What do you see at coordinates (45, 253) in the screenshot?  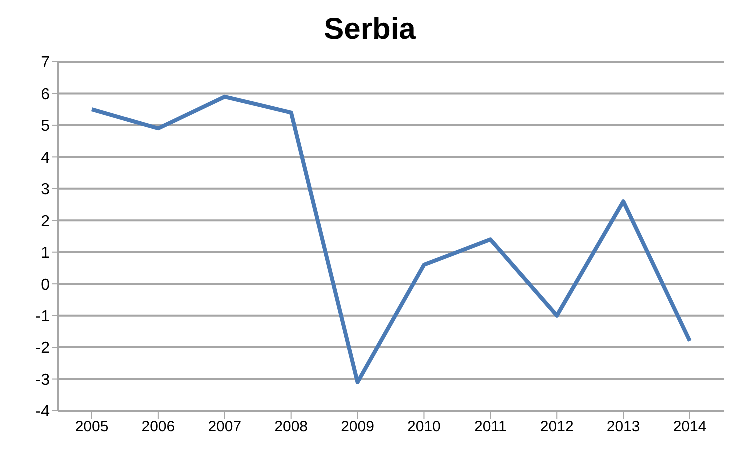 I see `y-tick-label: 1` at bounding box center [45, 253].